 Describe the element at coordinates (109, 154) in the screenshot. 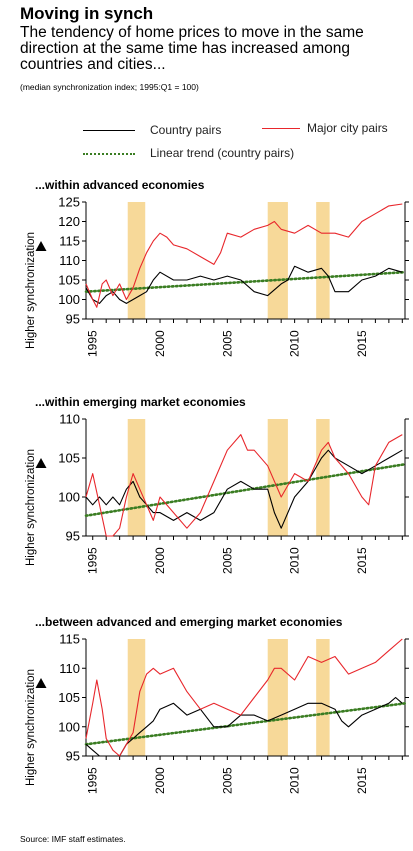

I see `legend-trend-swatch` at that location.